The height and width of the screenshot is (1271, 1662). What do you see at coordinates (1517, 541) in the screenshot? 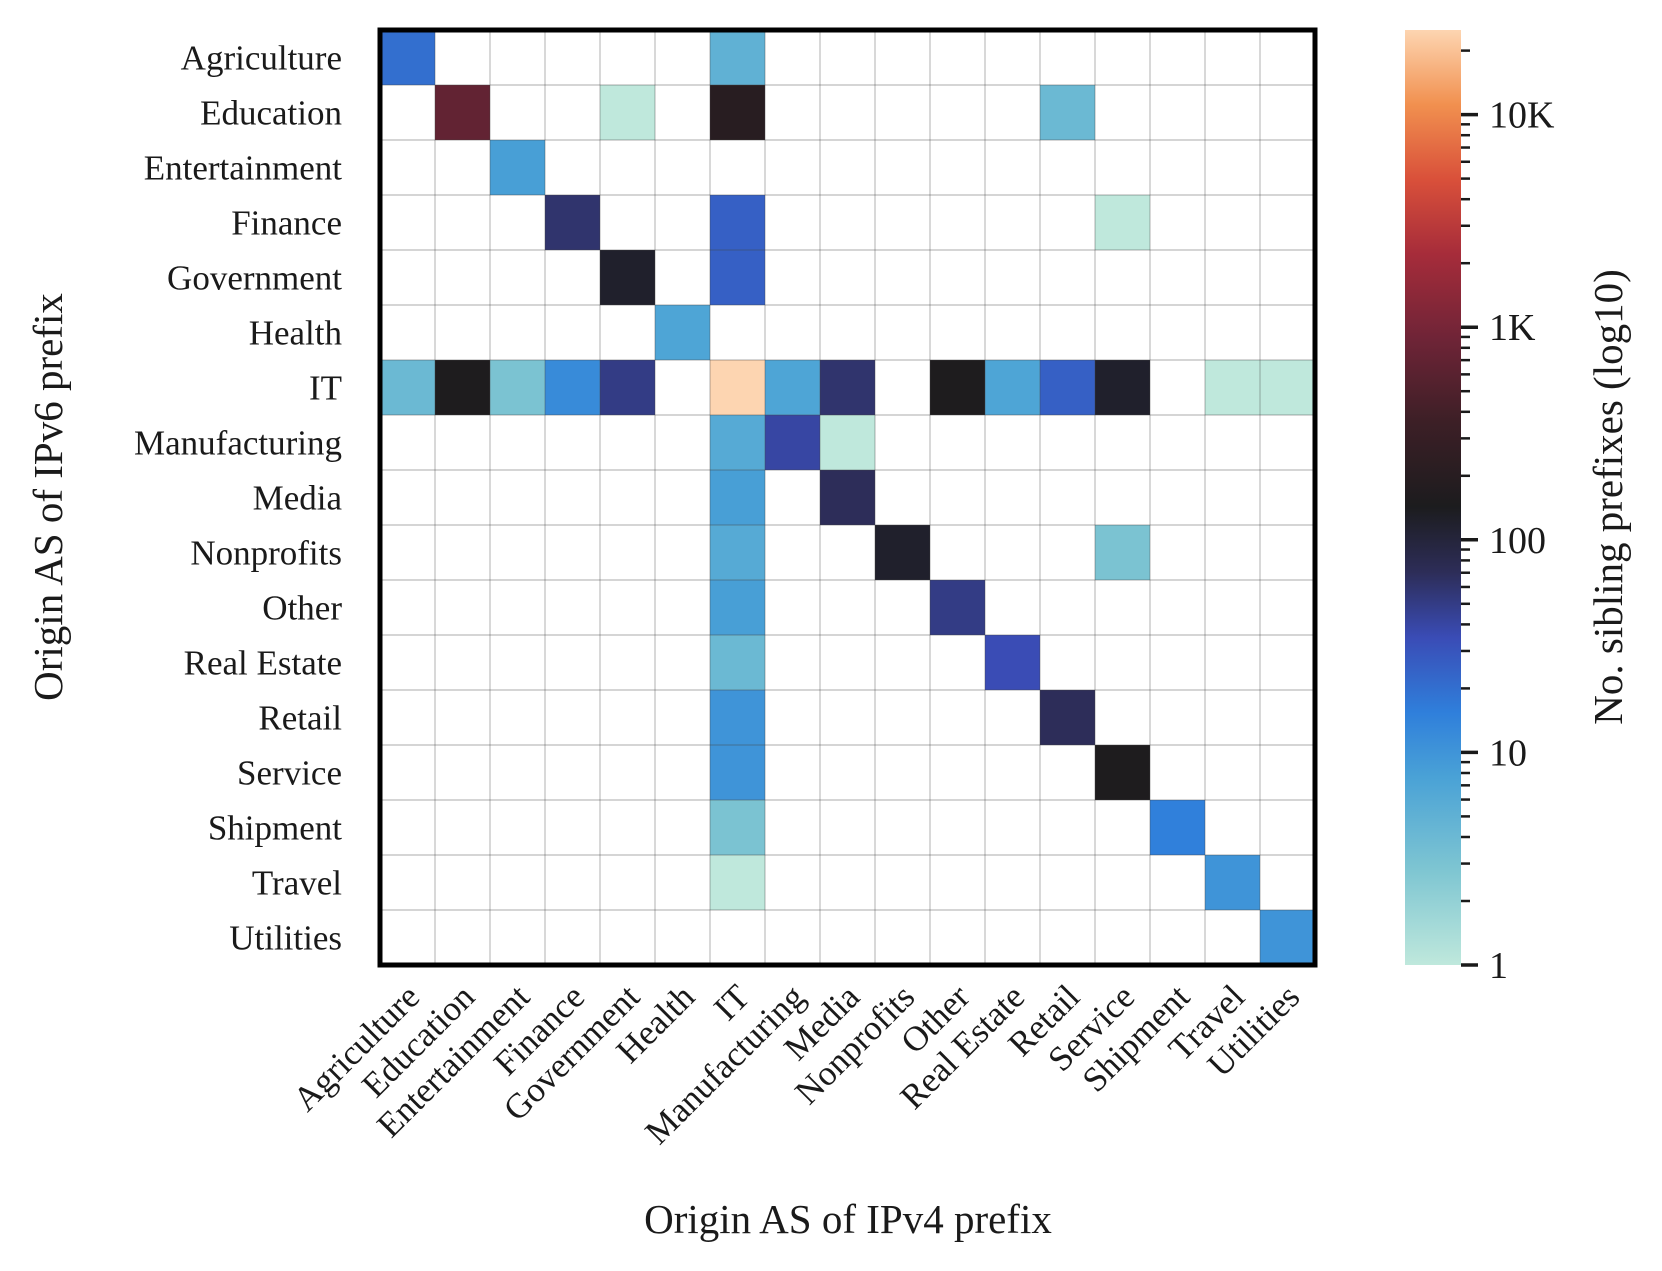
I see `colorbar-tick-label: 100` at bounding box center [1517, 541].